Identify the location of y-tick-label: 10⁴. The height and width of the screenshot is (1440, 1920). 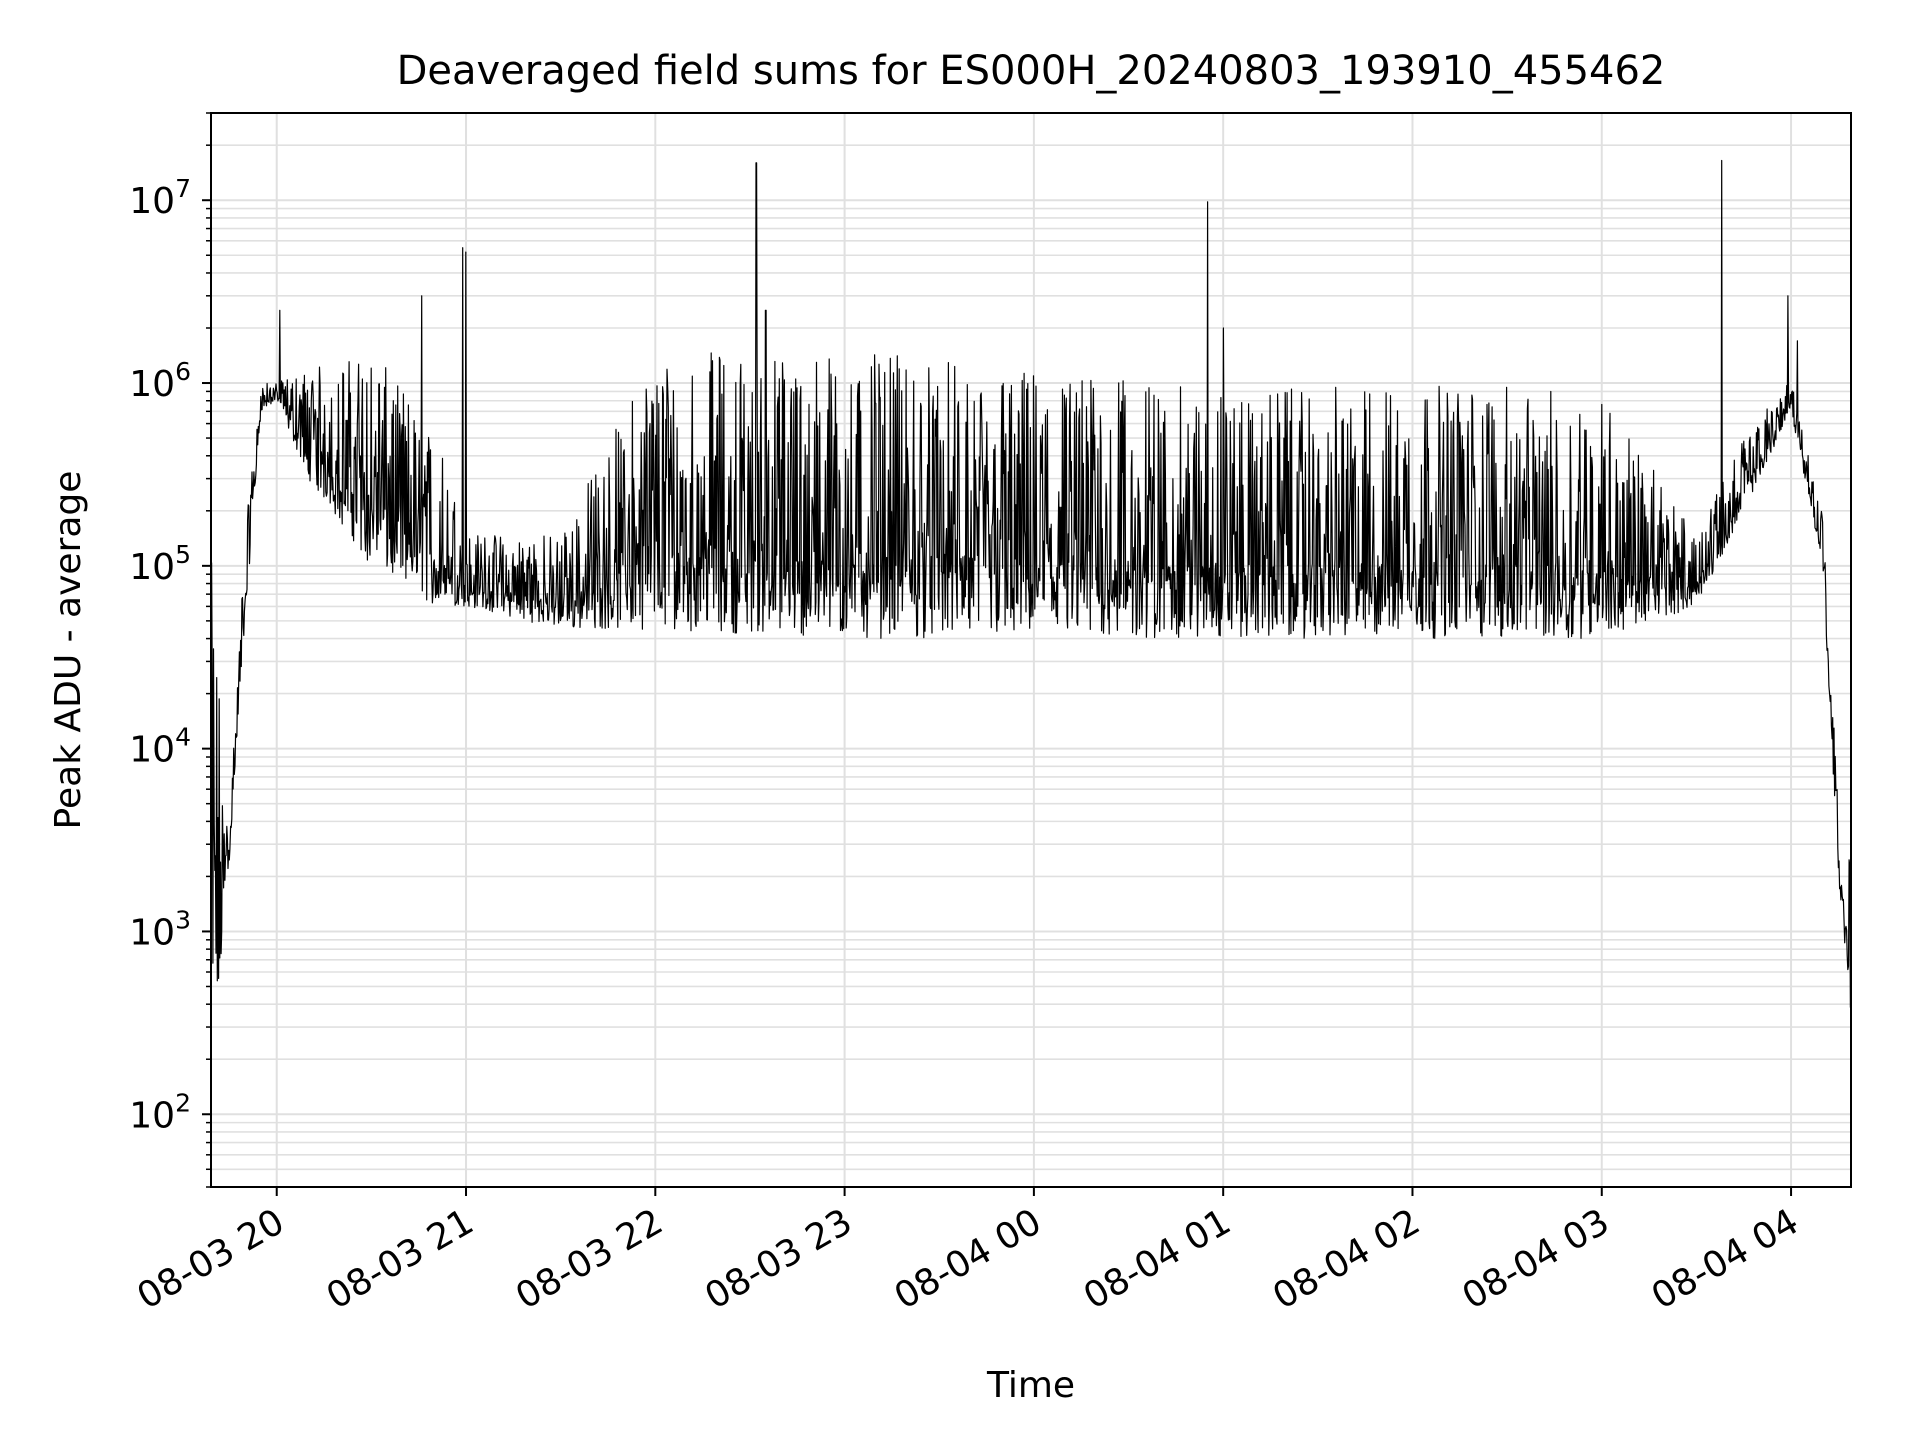
(160, 747).